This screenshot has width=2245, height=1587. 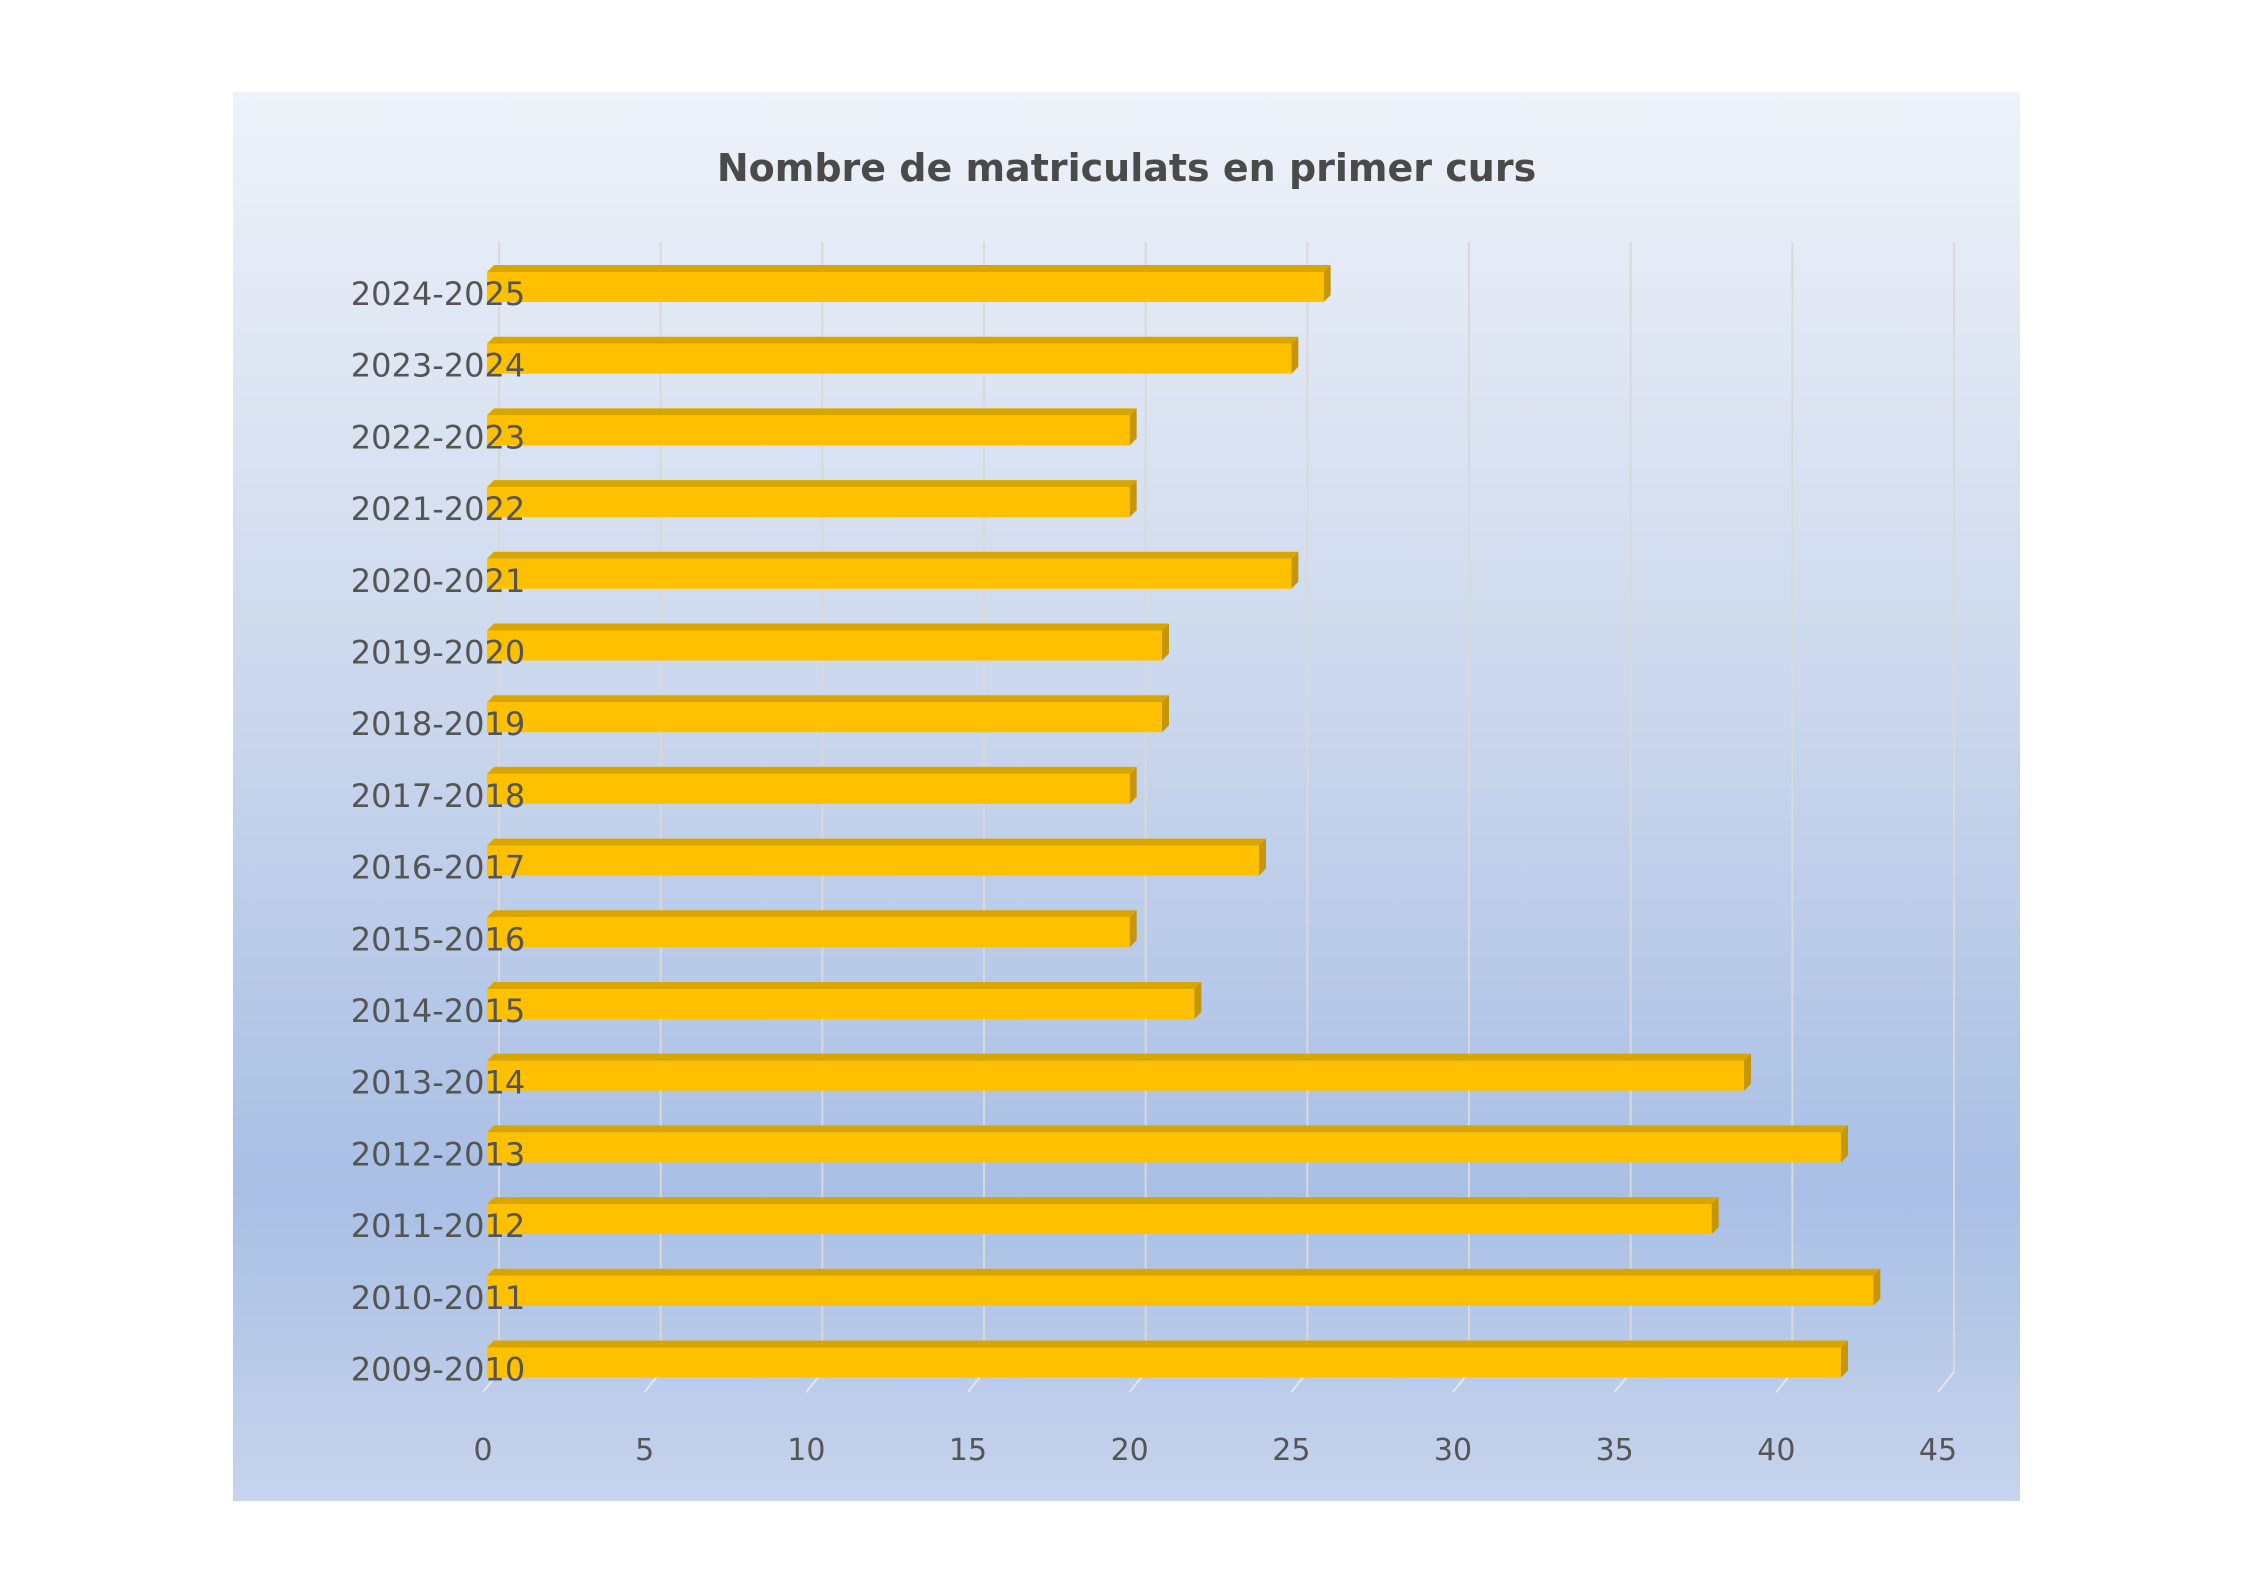 What do you see at coordinates (438, 366) in the screenshot?
I see `y-tick-label: 2023-2024` at bounding box center [438, 366].